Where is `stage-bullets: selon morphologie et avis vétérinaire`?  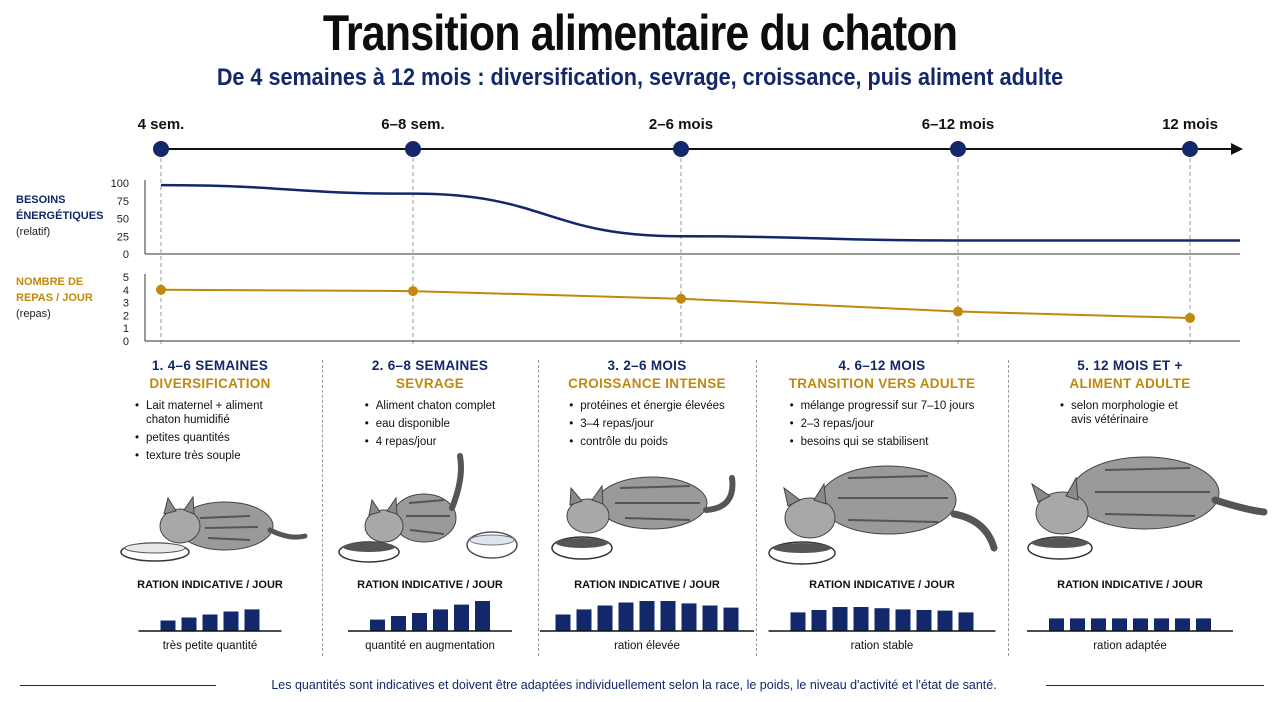
stage-bullets: selon morphologie et avis vétérinaire is located at coordinates (1130, 415).